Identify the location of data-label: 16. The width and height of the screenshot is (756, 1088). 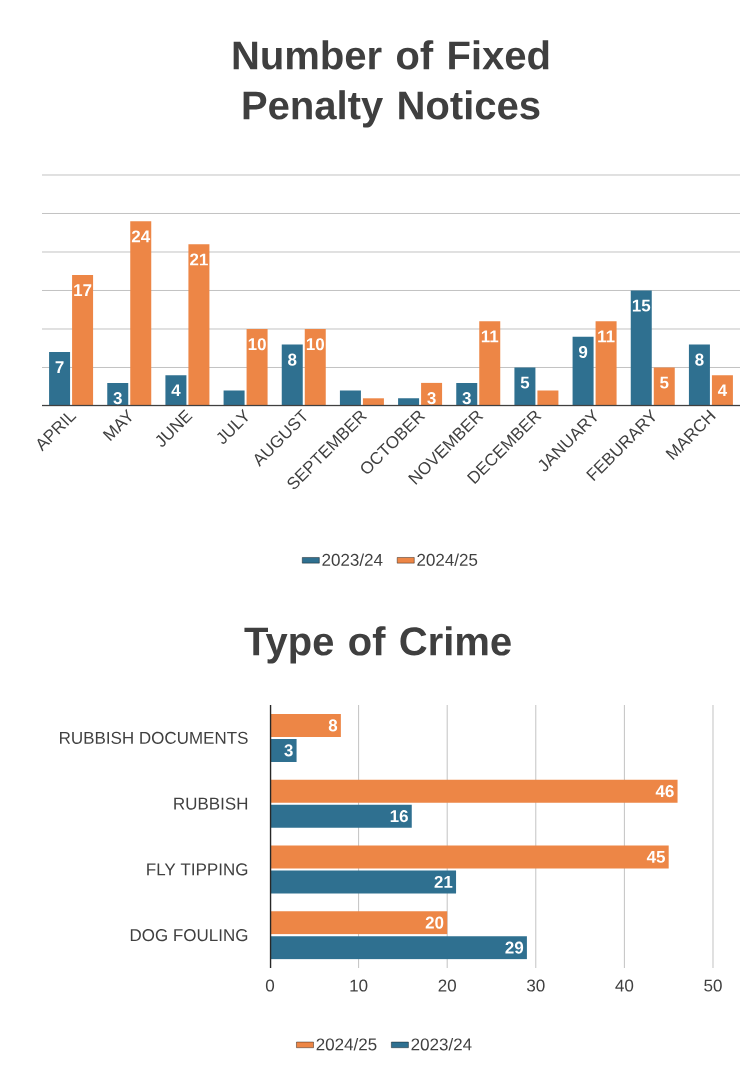
(399, 816).